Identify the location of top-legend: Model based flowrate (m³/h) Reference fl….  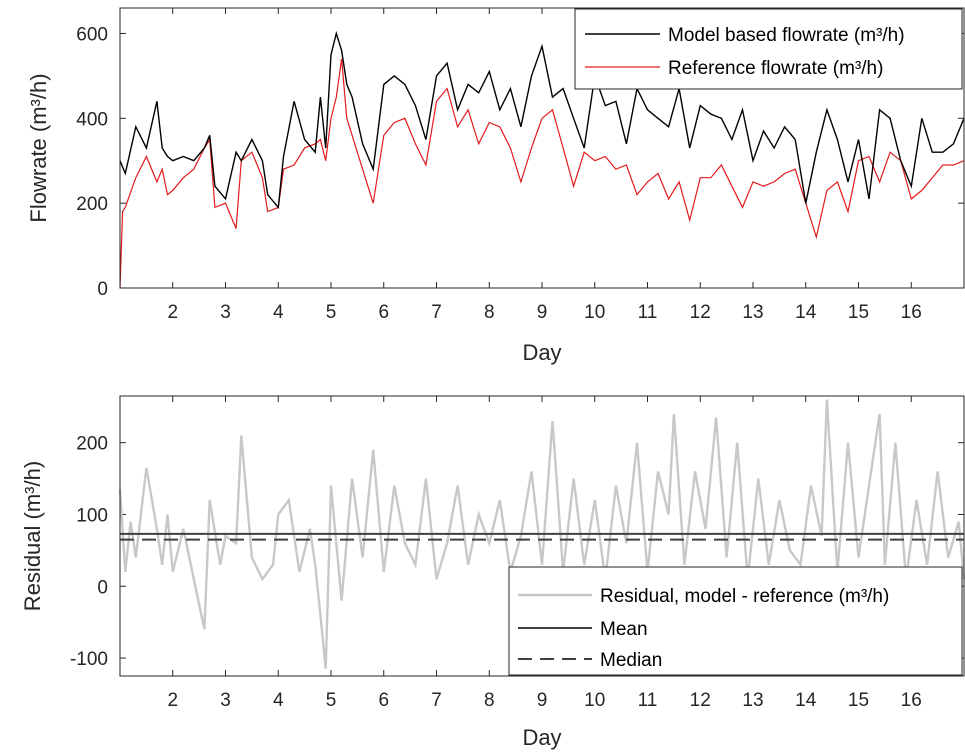
(768, 49).